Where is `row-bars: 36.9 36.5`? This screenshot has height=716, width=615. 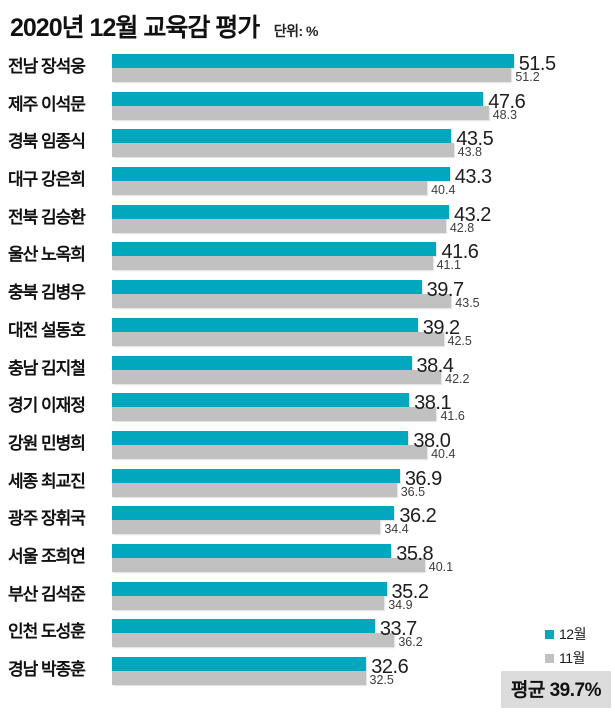 row-bars: 36.9 36.5 is located at coordinates (277, 483).